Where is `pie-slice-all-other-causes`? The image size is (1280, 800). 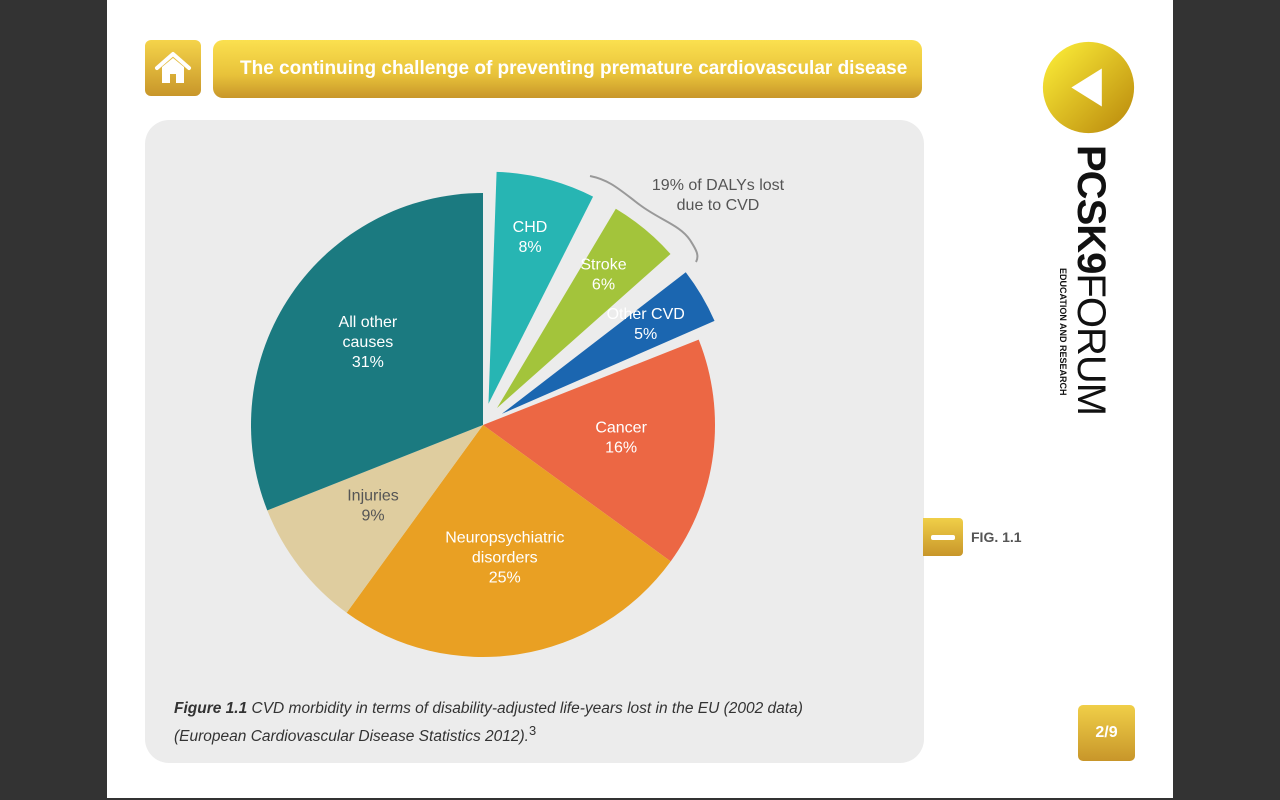
pie-slice-all-other-causes is located at coordinates (367, 352).